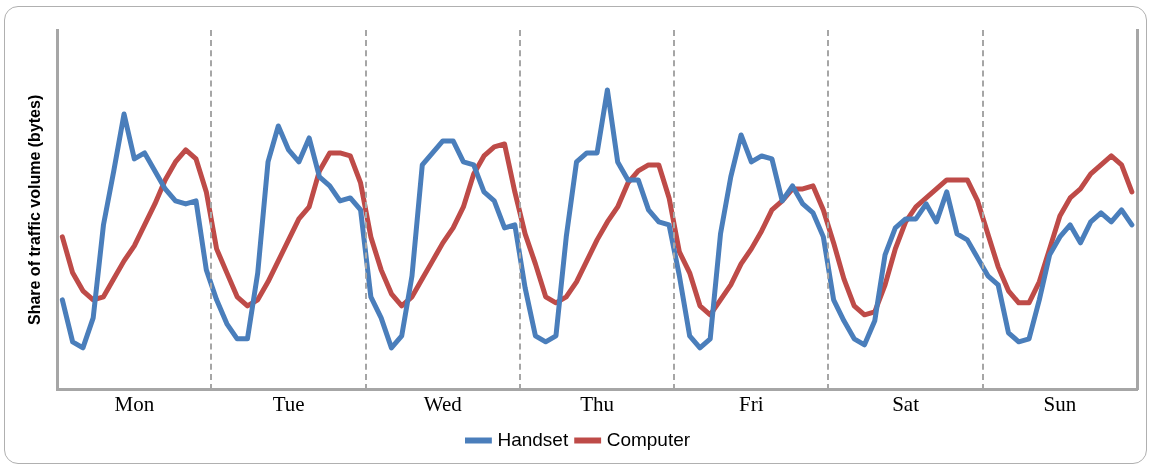 The width and height of the screenshot is (1155, 470). Describe the element at coordinates (597, 403) in the screenshot. I see `x-tick-label: Thu` at that location.